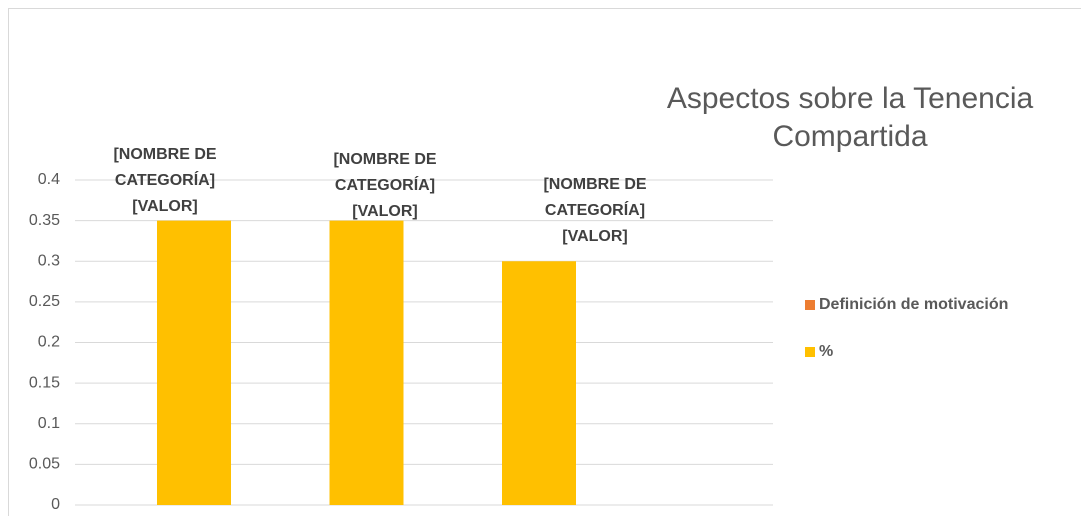 The height and width of the screenshot is (516, 1081). I want to click on y-tick-label: 0.25, so click(44, 301).